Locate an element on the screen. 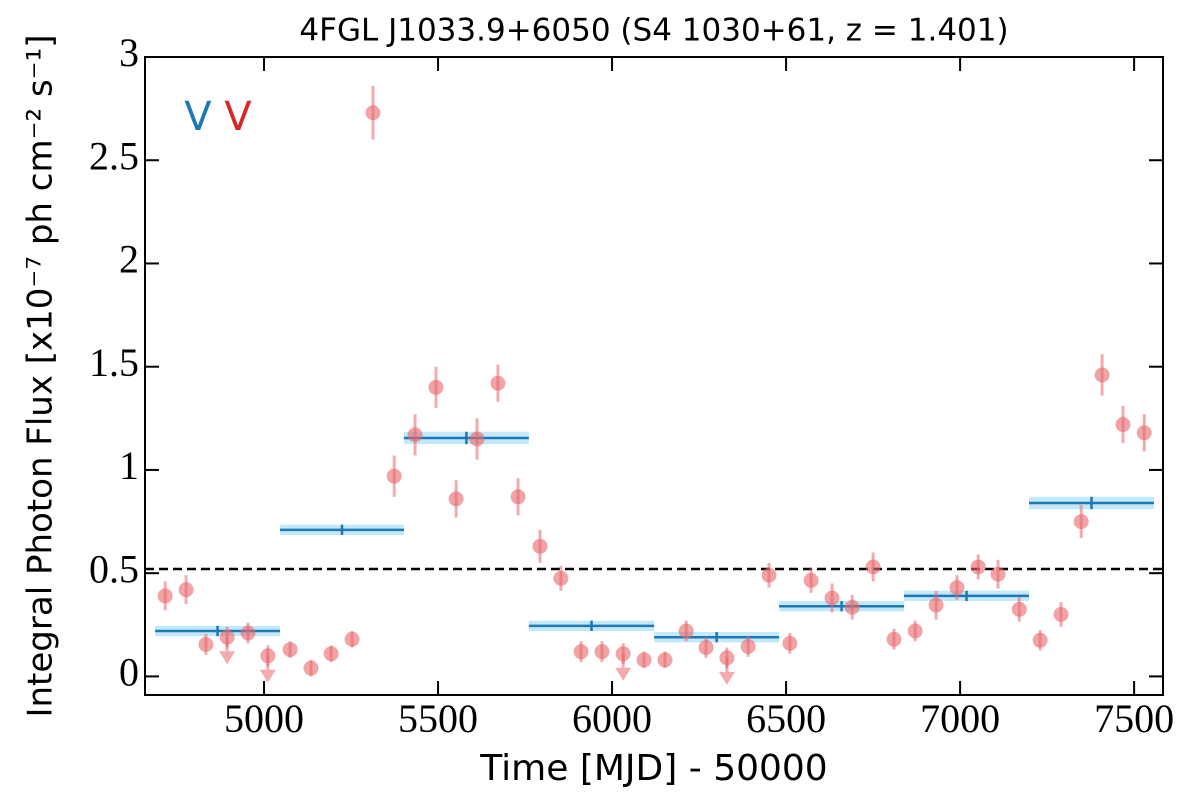 The height and width of the screenshot is (800, 1200). x-axis-label: Time [MJD] - 50000 is located at coordinates (653, 768).